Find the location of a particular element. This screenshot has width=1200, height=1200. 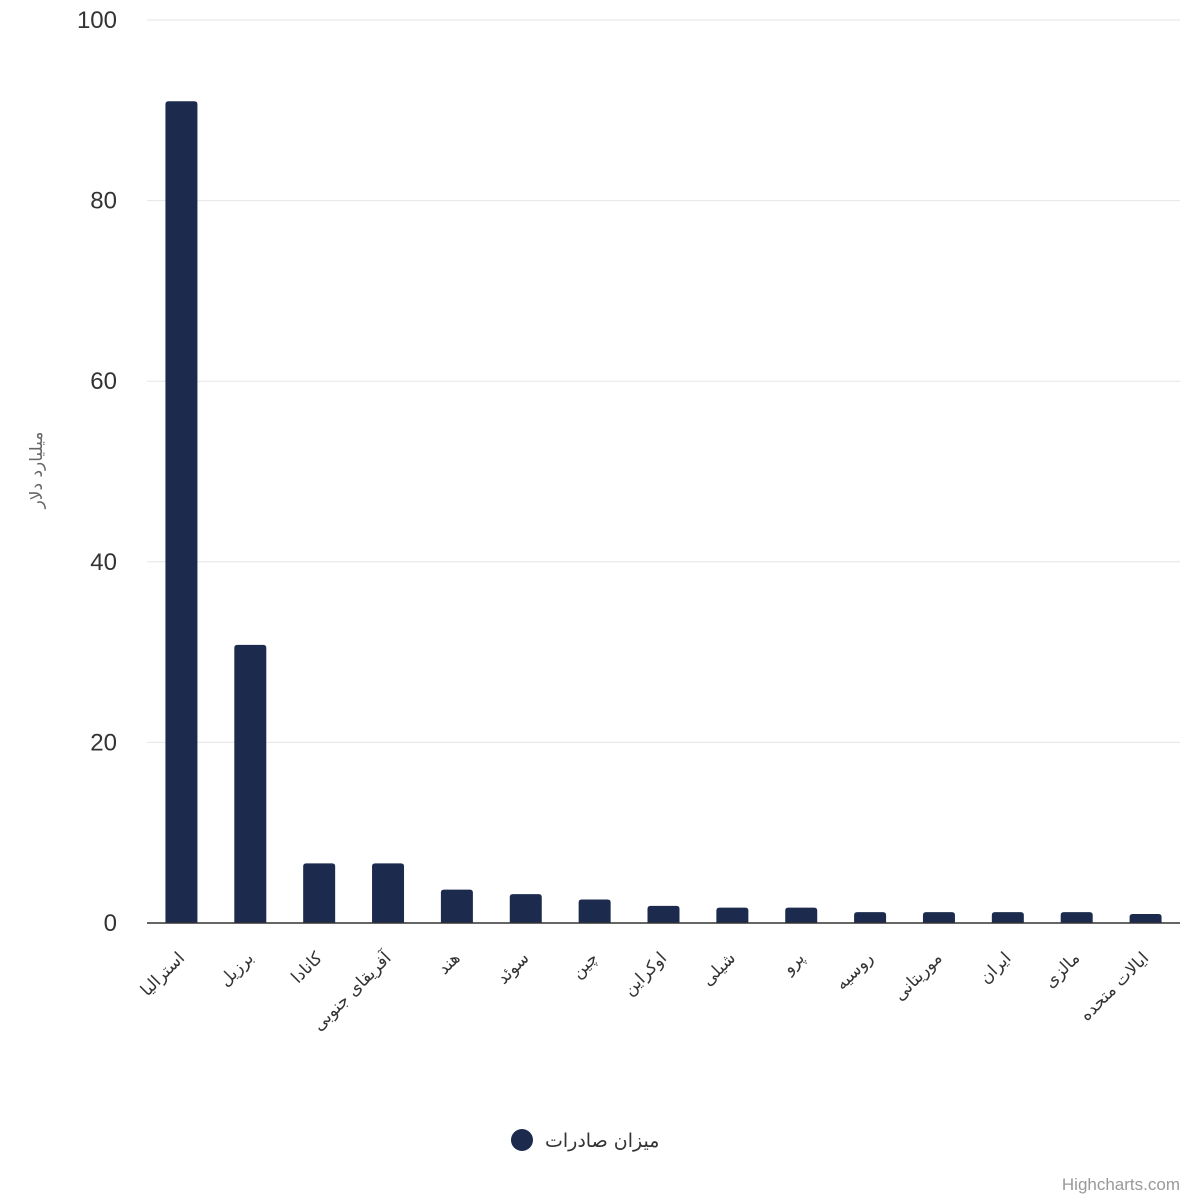

x-tick-label: موریتانی is located at coordinates (918, 976).